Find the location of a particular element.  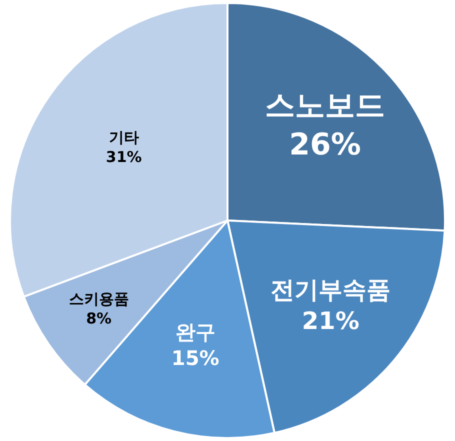

data-label: 8% is located at coordinates (99, 318).